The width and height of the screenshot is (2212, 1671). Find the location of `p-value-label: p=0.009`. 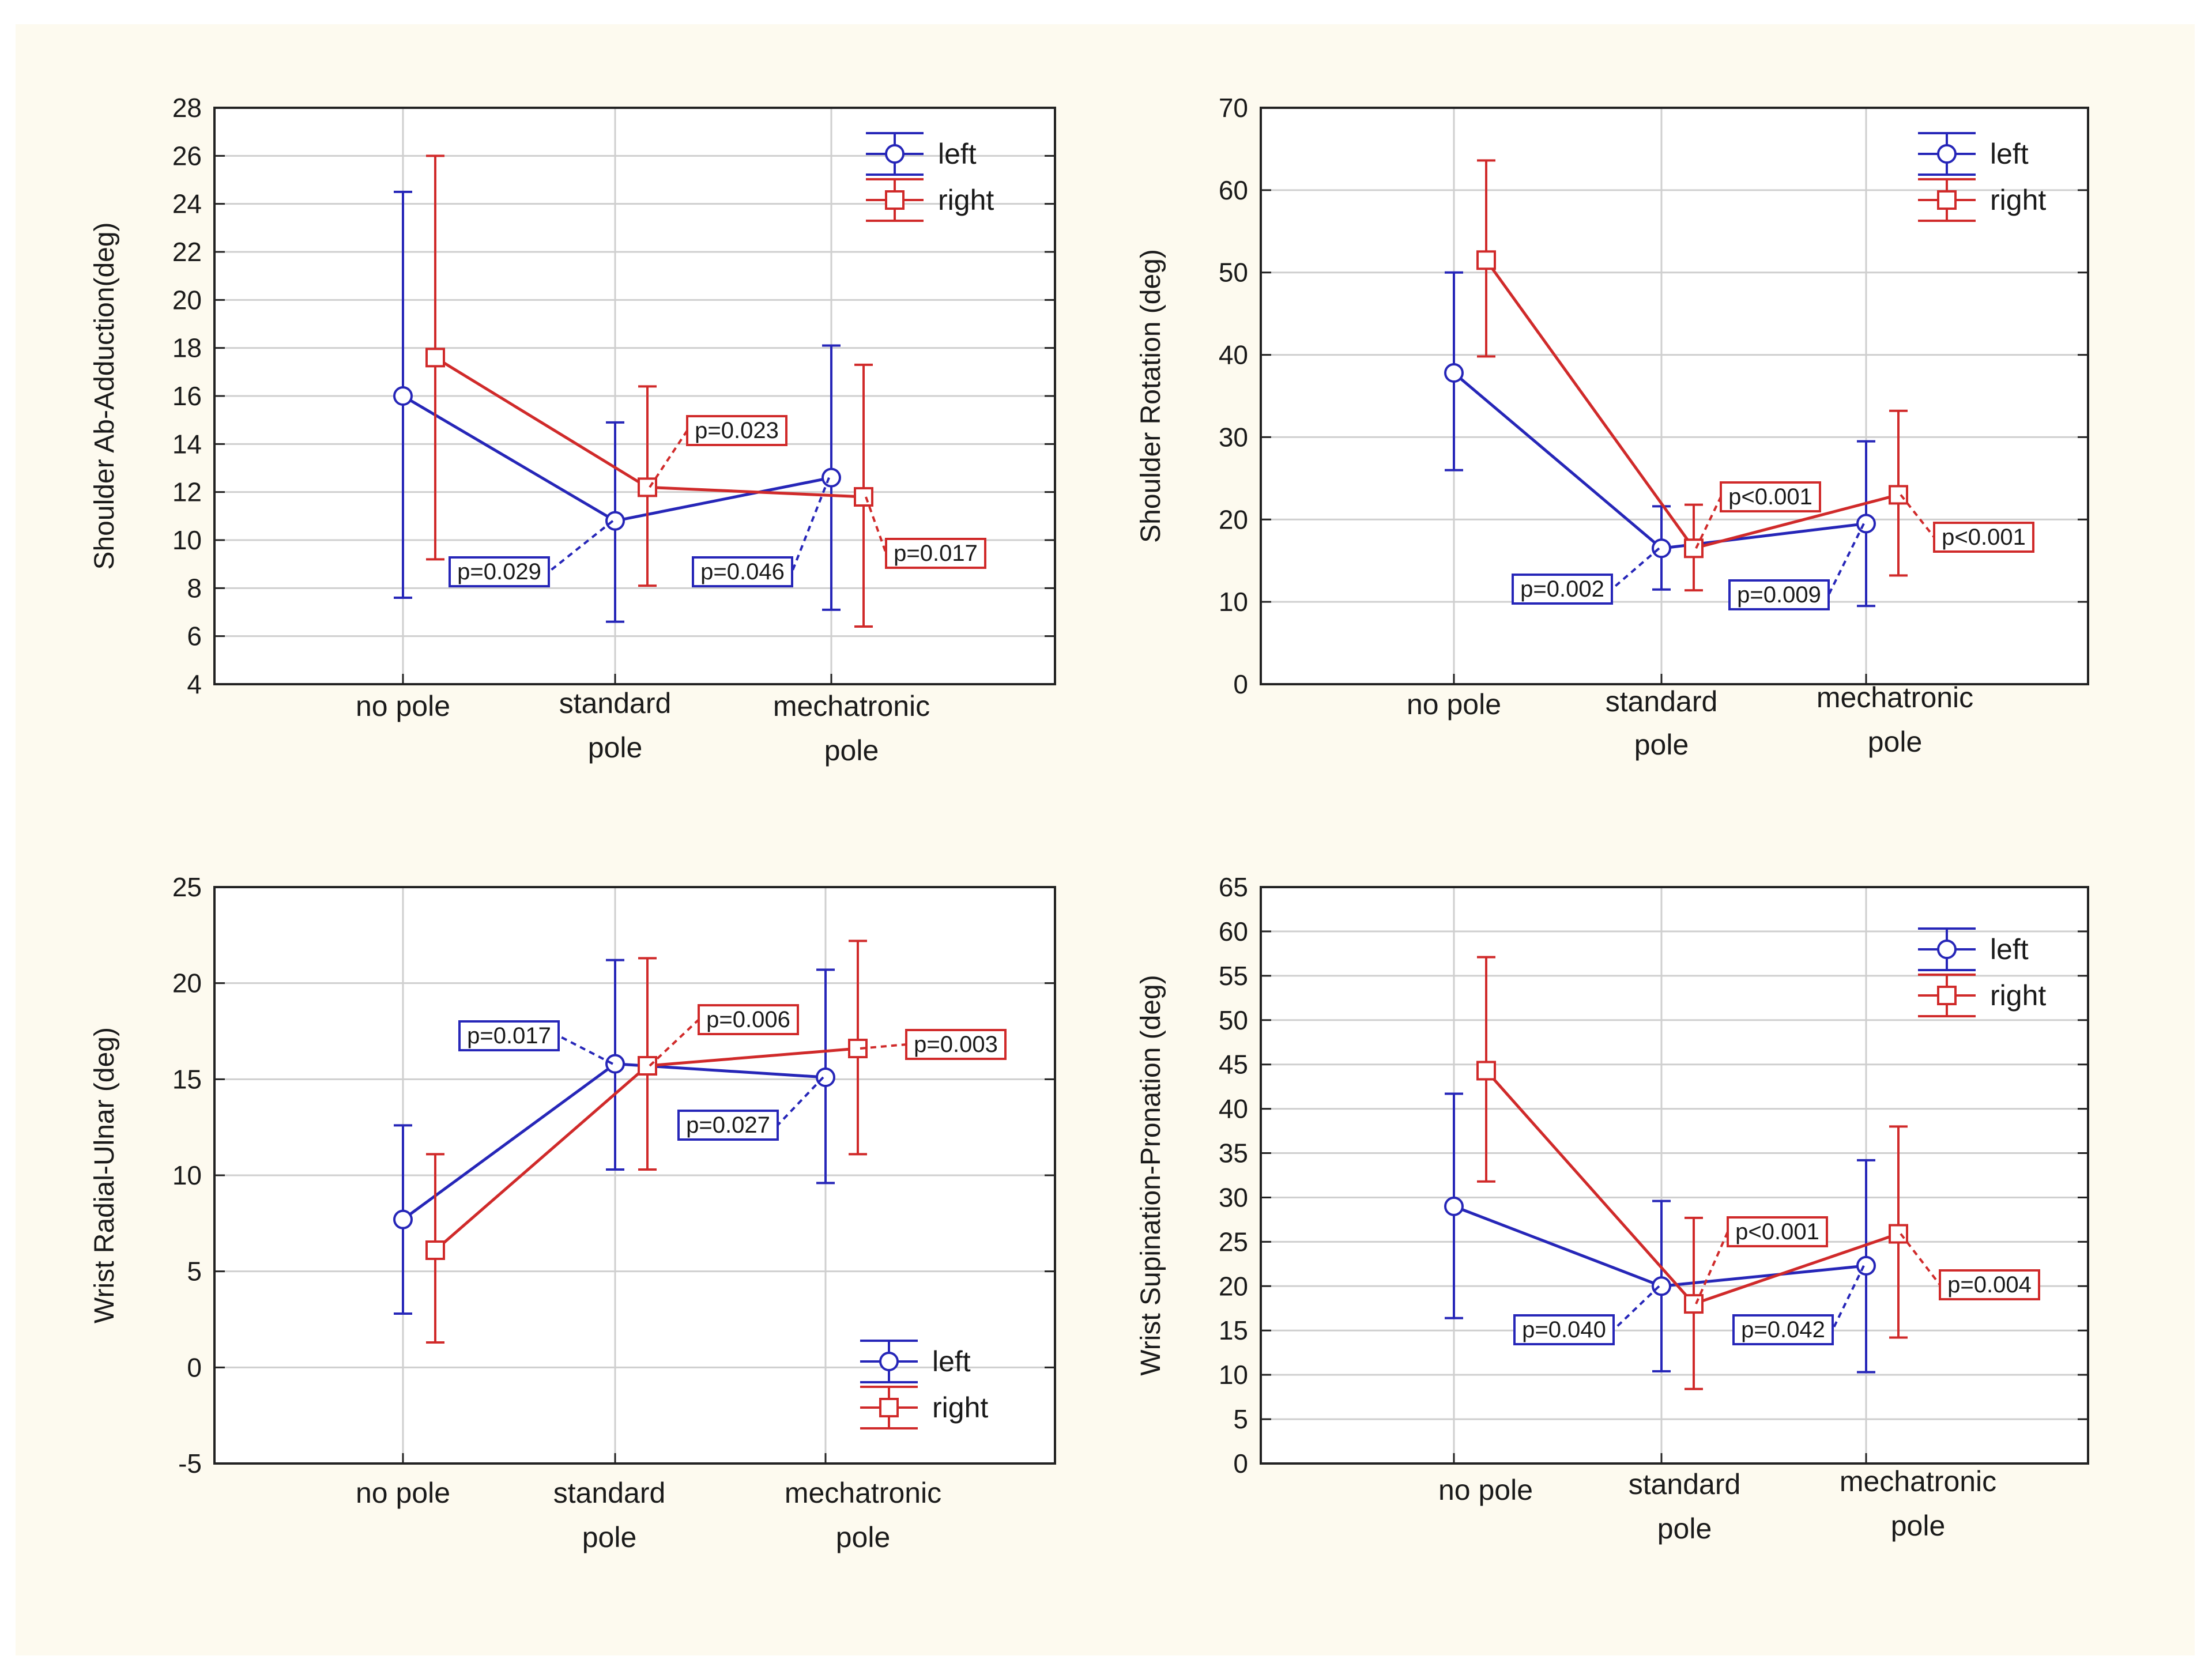

p-value-label: p=0.009 is located at coordinates (1779, 595).